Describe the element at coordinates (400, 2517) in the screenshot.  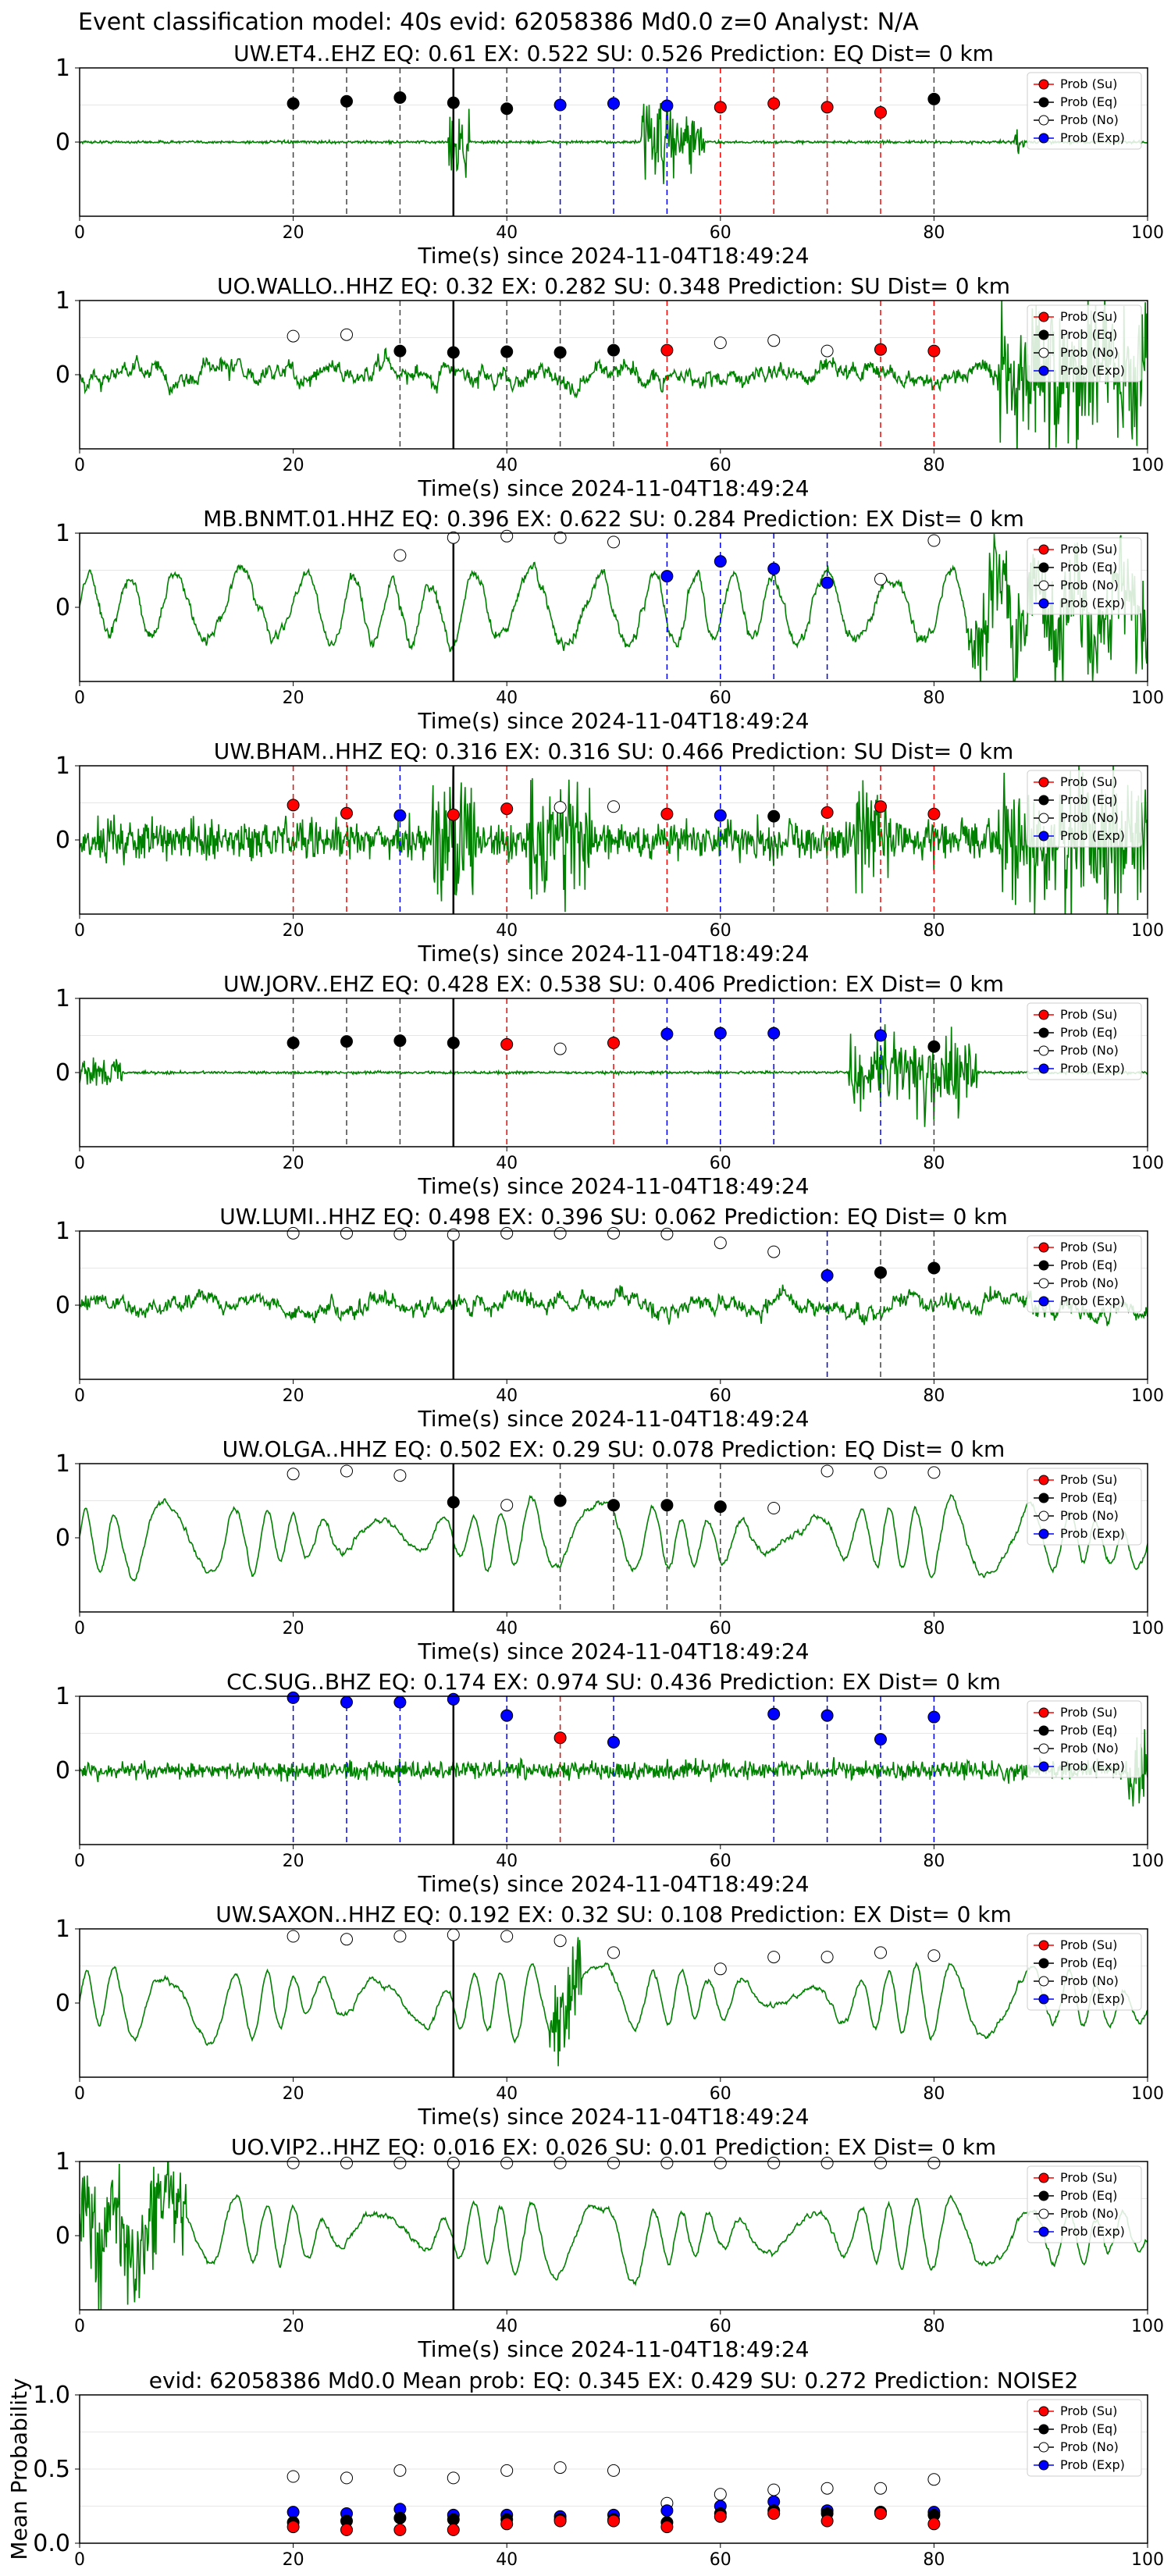
I see `mean-marker-eq` at that location.